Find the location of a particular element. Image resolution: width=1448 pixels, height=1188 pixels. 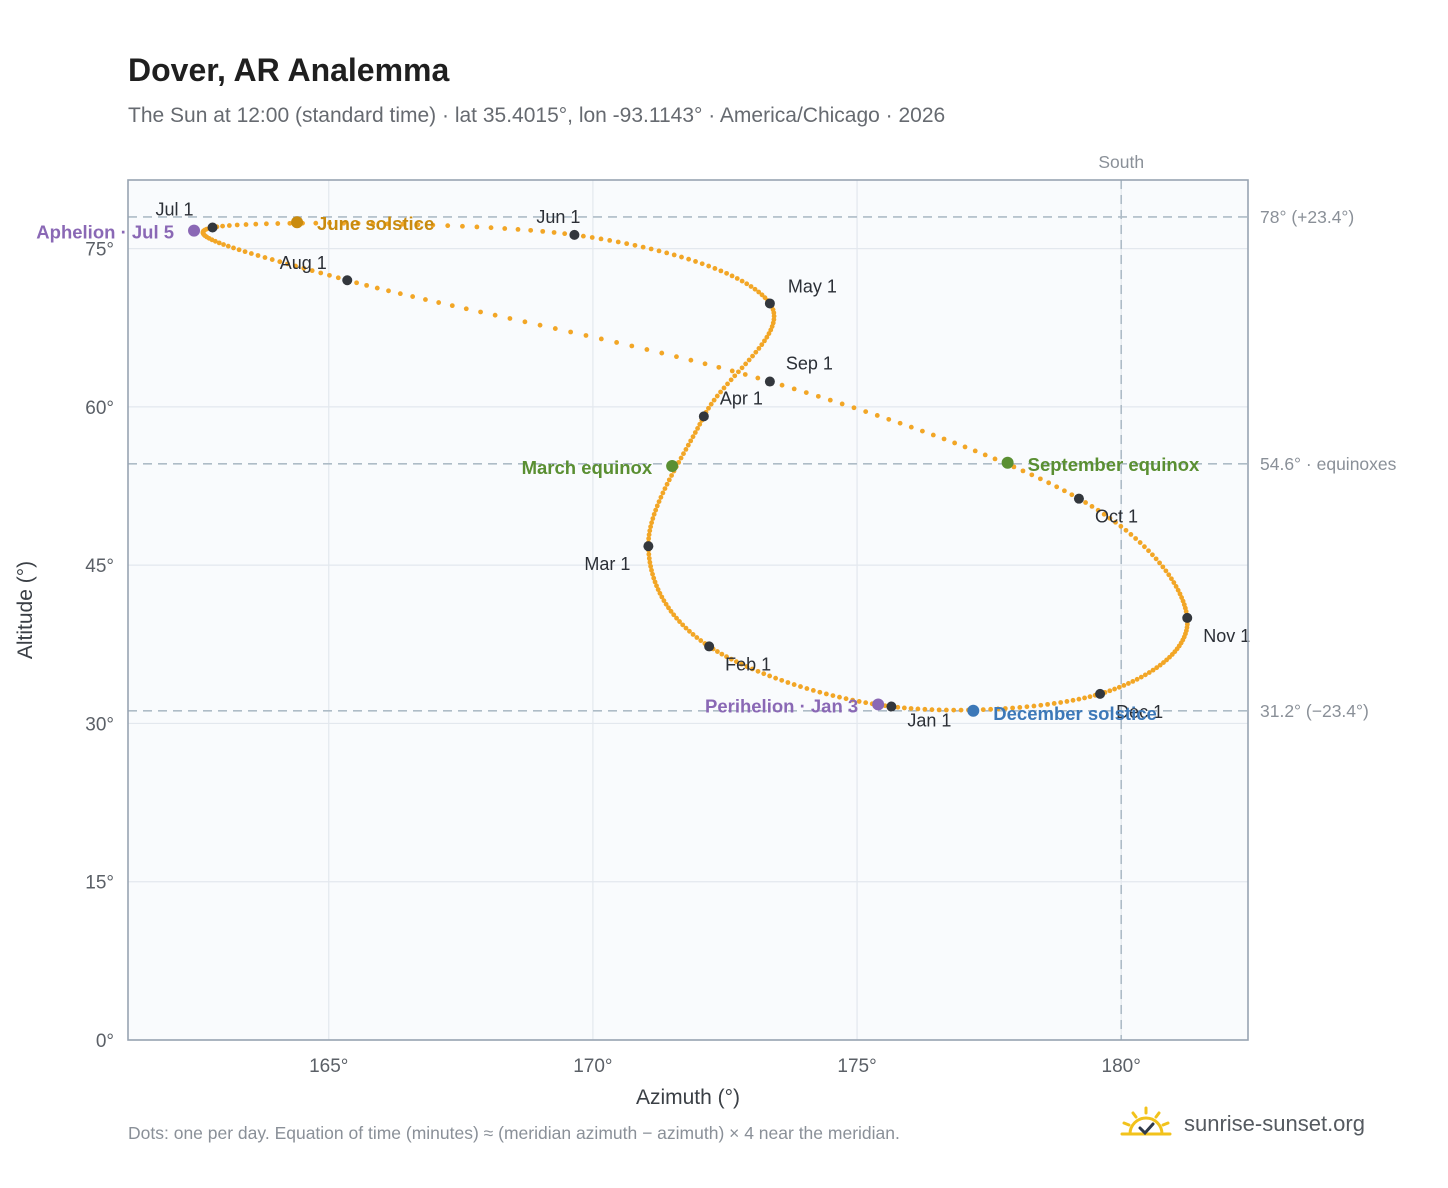

month-label: Jan 1 is located at coordinates (929, 721).